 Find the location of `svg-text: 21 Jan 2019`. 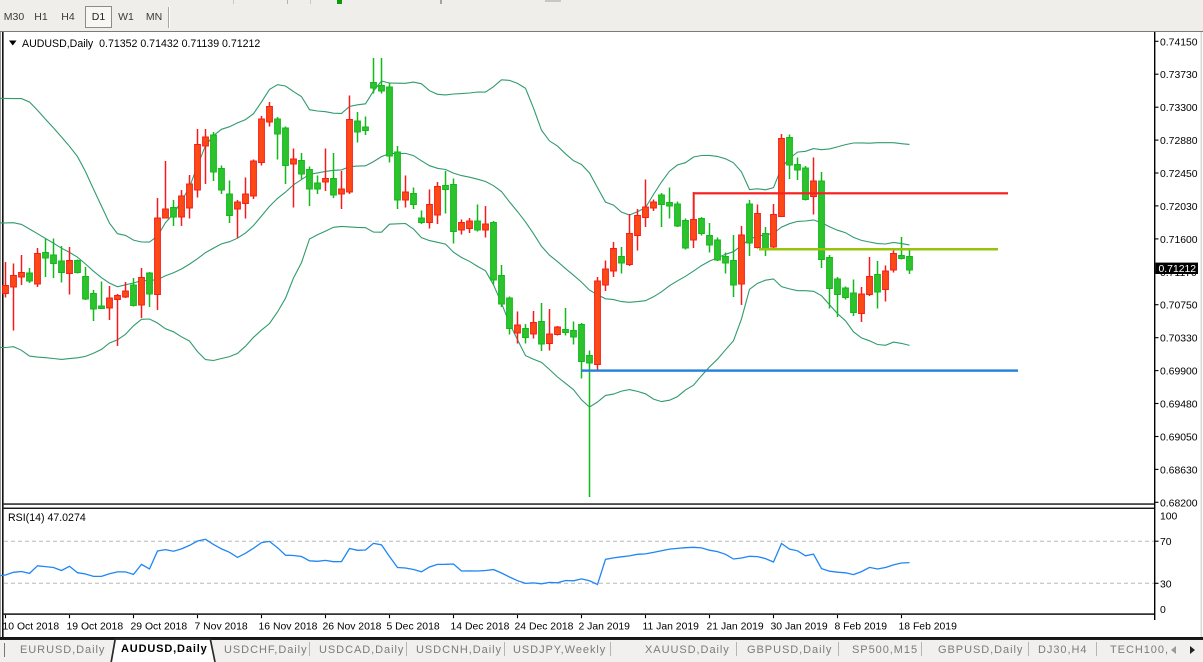

svg-text: 21 Jan 2019 is located at coordinates (735, 627).